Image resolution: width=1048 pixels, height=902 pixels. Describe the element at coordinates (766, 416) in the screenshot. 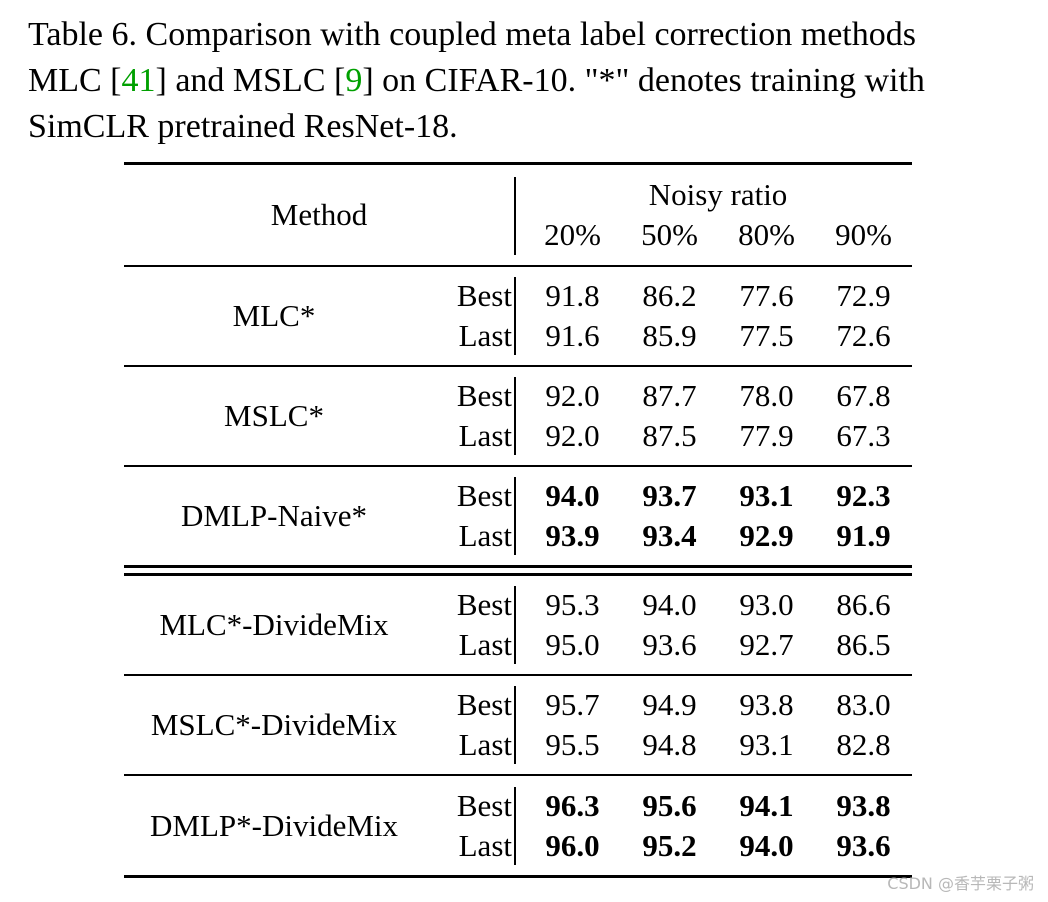

I see `value-column: 78.0 77.9` at that location.